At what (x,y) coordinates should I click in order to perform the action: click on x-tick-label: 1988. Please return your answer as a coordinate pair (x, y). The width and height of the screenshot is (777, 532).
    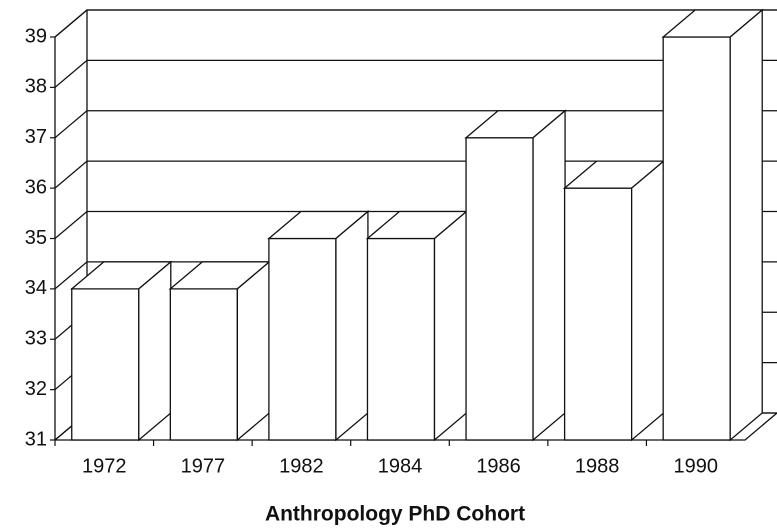
    Looking at the image, I should click on (597, 466).